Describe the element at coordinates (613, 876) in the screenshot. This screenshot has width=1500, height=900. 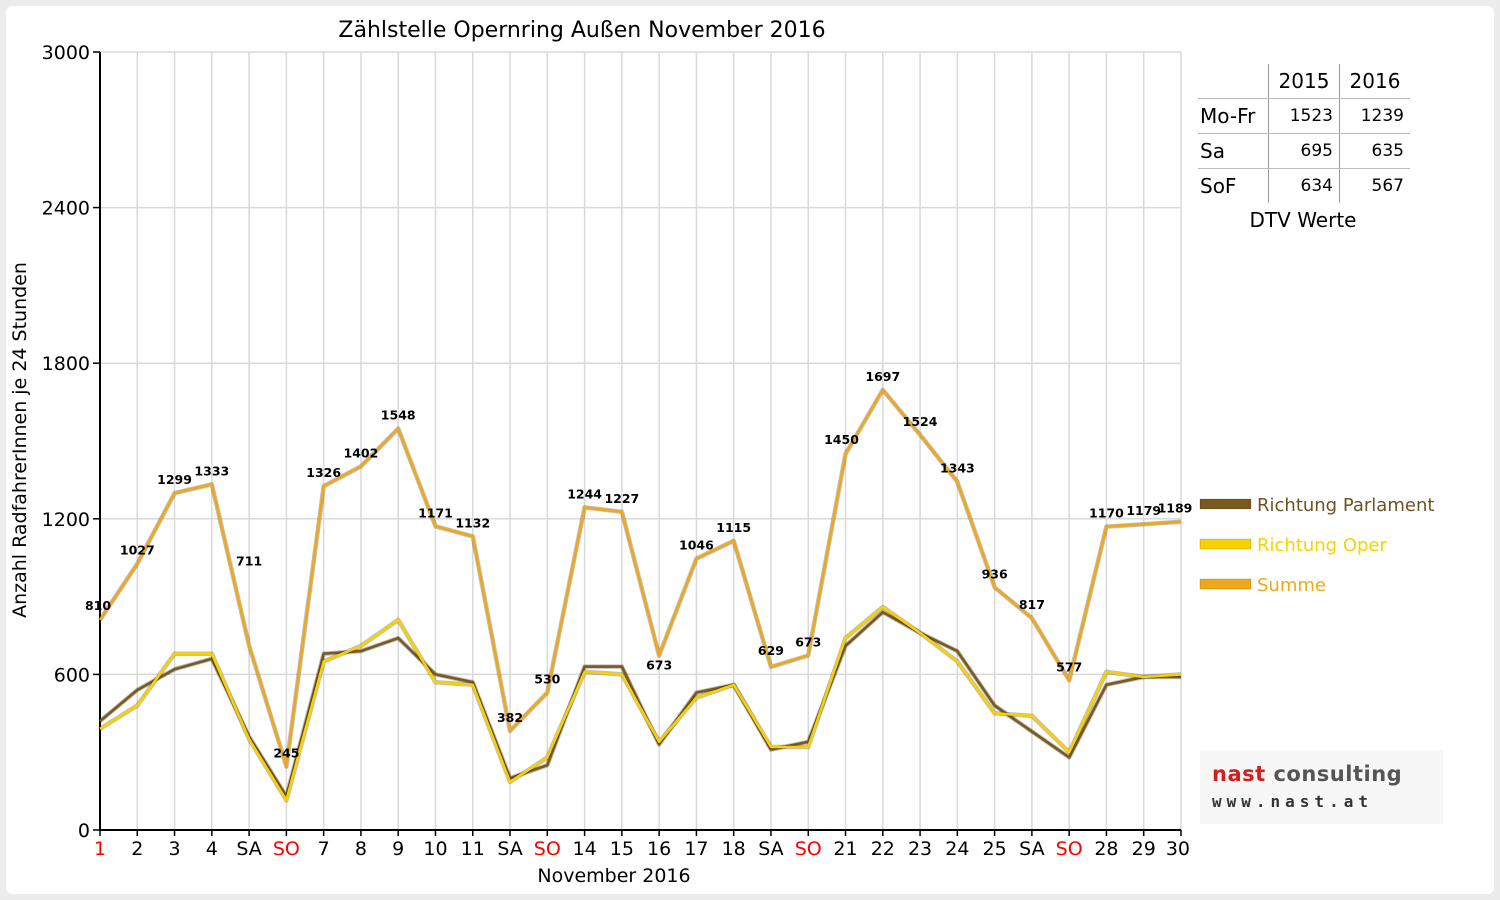
I see `x-axis-label: November 2016` at that location.